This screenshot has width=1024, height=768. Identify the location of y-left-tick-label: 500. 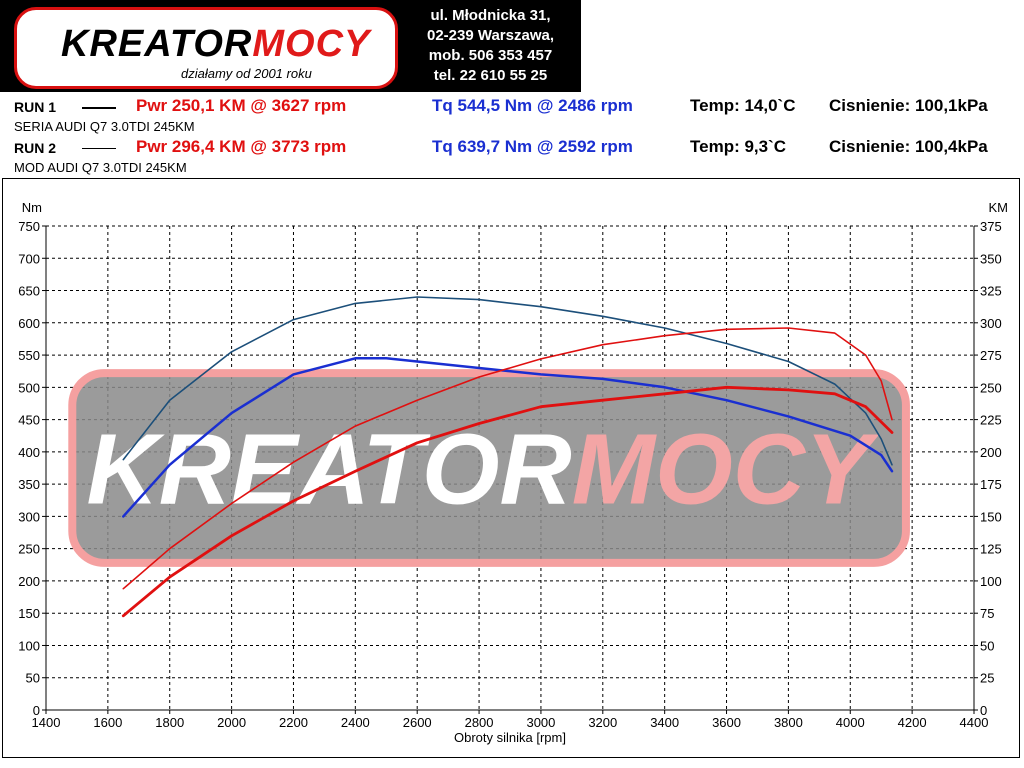
(29, 387).